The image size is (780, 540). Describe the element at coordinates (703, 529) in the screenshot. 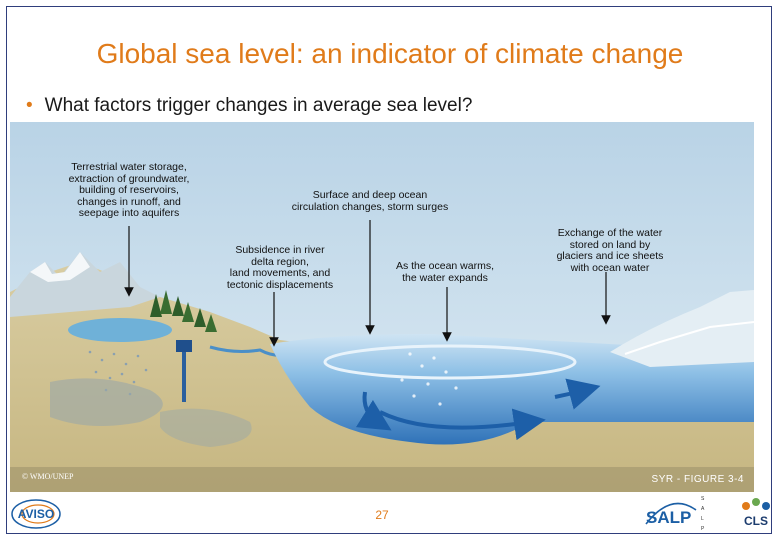

I see `salp-acronym-p: P` at that location.